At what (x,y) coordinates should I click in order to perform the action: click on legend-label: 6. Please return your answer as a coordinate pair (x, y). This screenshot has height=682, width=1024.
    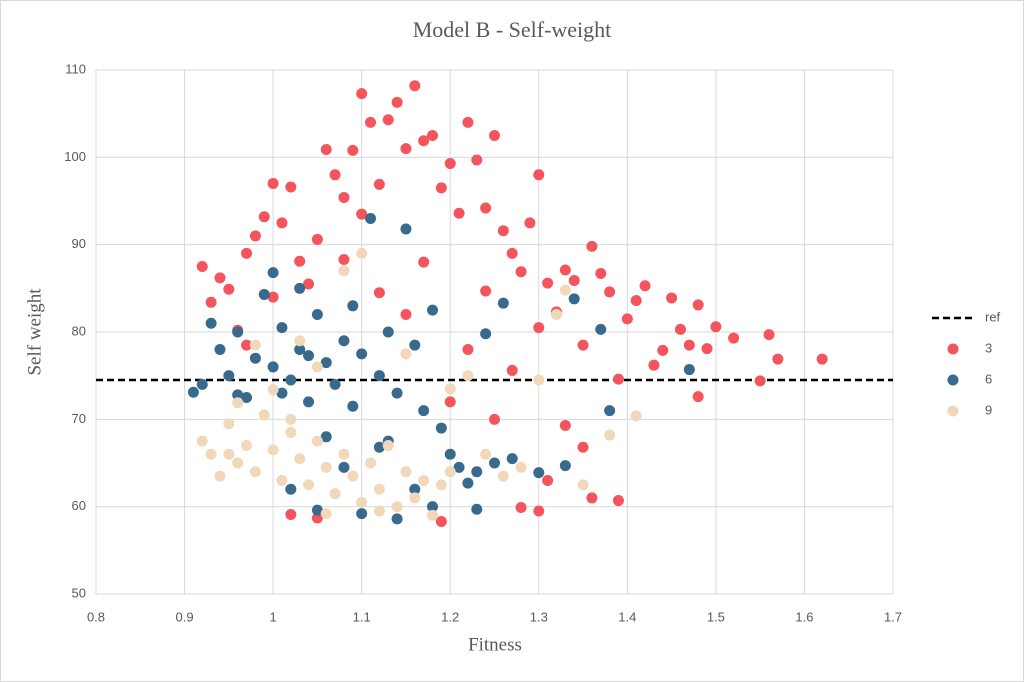
    Looking at the image, I should click on (988, 378).